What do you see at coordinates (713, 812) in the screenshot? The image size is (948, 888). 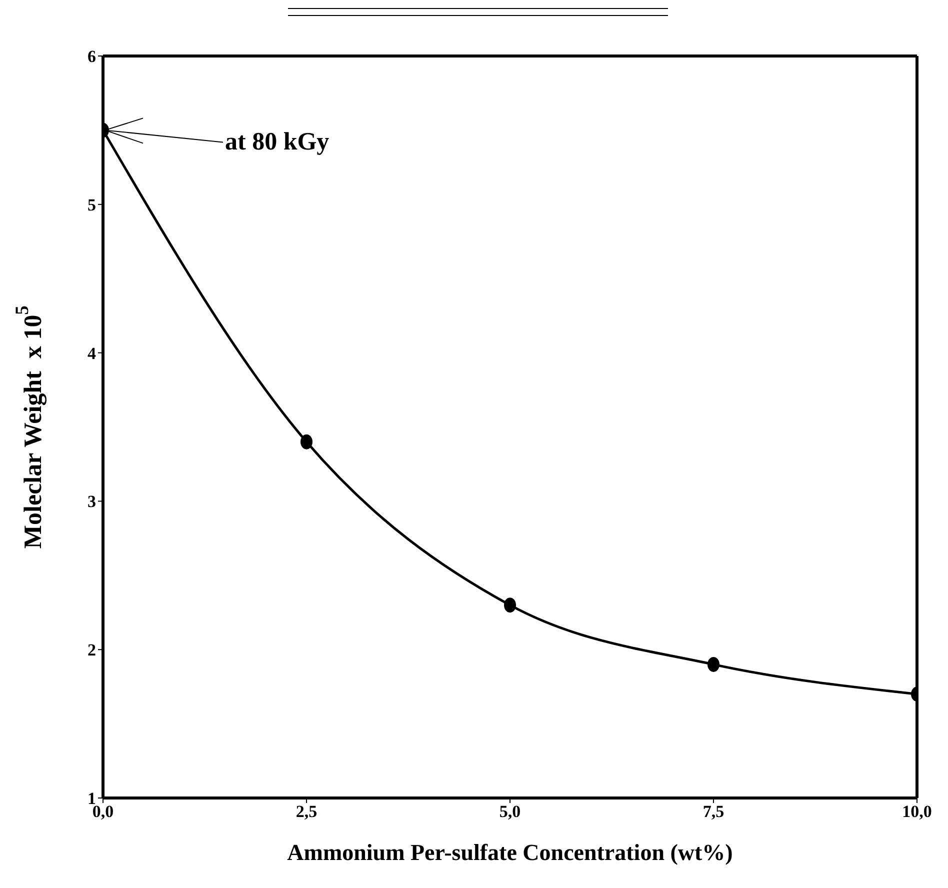 I see `x-tick-label: 7,5` at bounding box center [713, 812].